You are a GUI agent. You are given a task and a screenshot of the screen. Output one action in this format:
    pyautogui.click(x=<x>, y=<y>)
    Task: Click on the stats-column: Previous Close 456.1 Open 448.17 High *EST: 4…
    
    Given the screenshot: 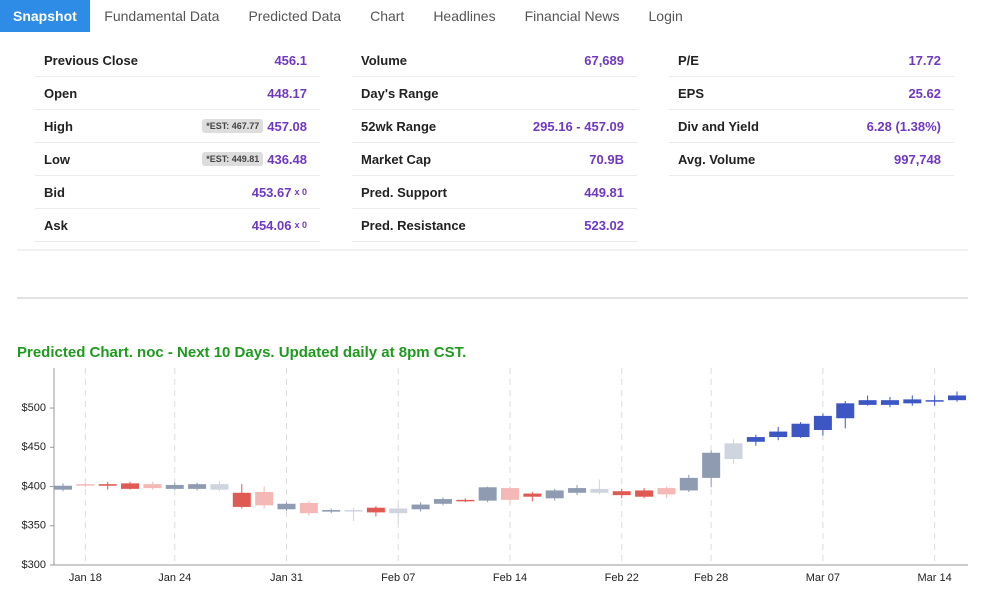 What is the action you would take?
    pyautogui.click(x=177, y=143)
    